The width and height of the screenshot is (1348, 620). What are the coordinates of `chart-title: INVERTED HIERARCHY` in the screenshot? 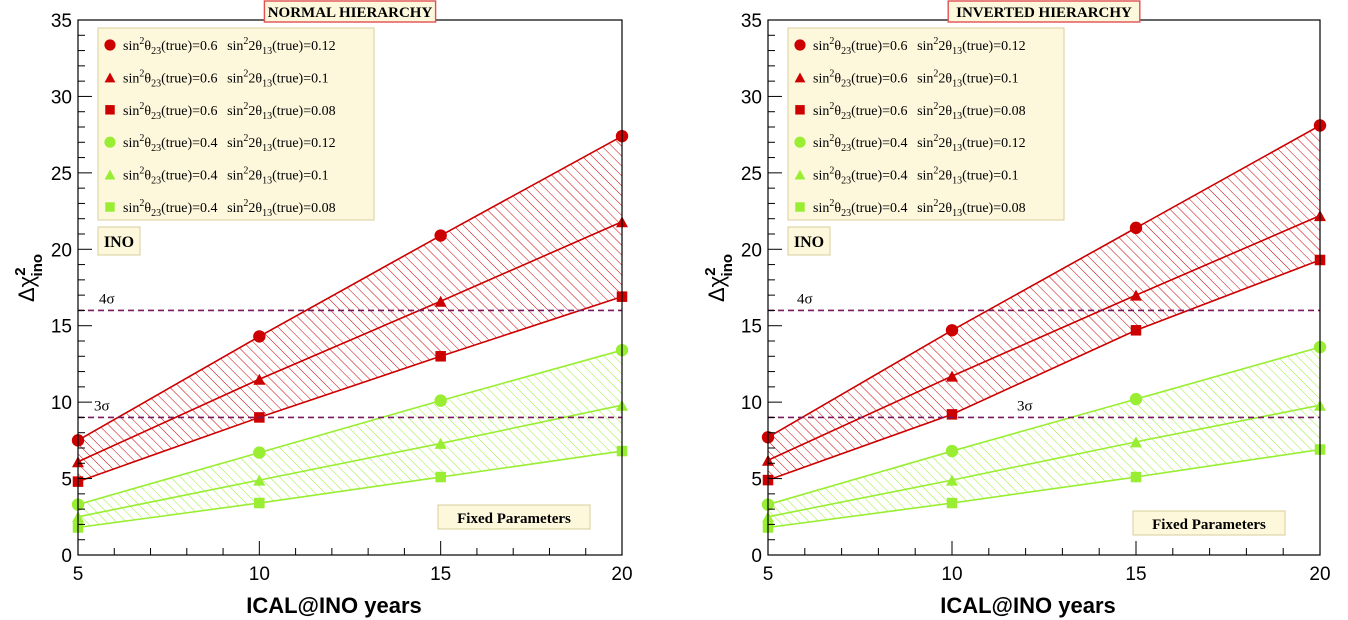 It's located at (1044, 13).